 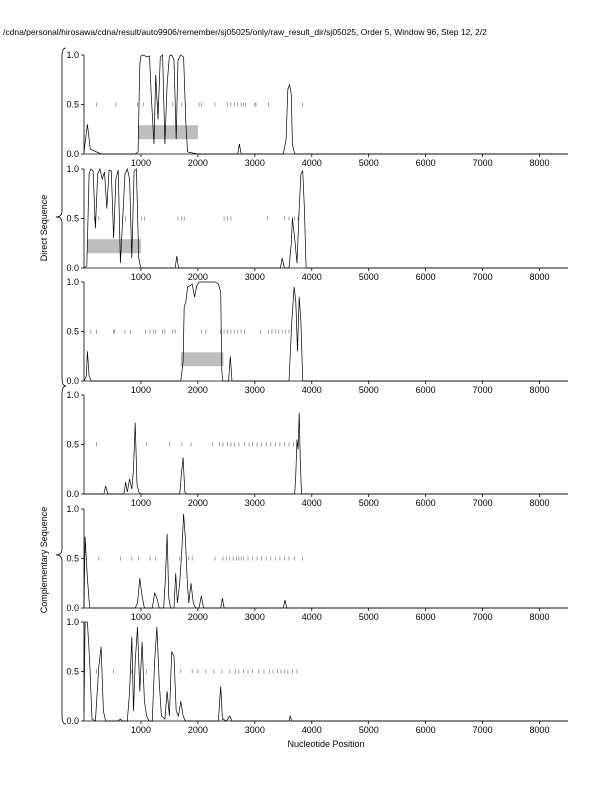 I want to click on group-brackets, so click(x=61, y=386).